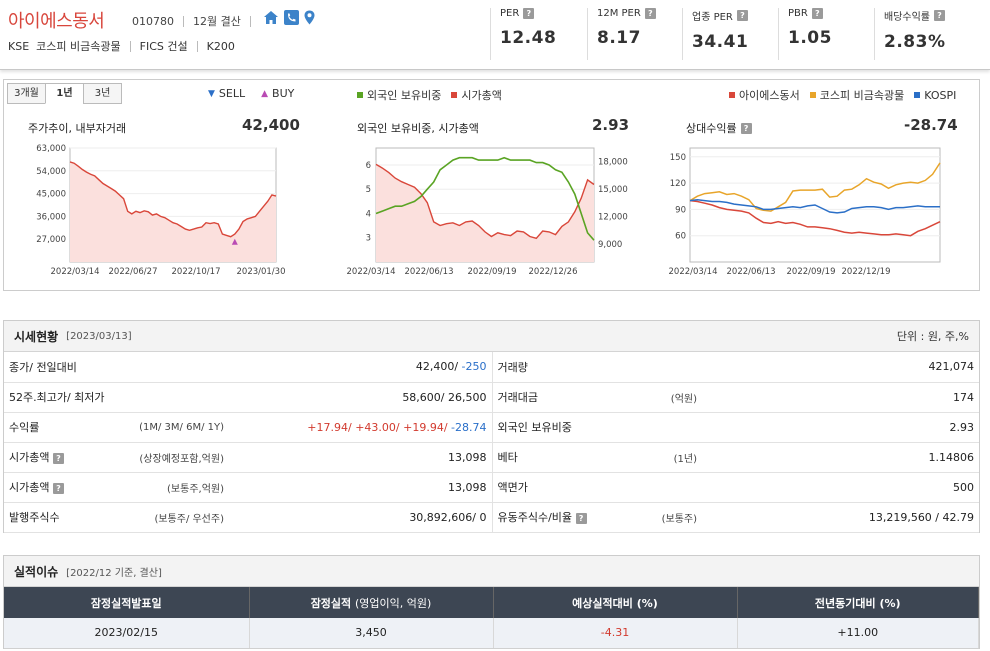 The width and height of the screenshot is (990, 651). I want to click on fiscal-period: 12월 결산, so click(217, 21).